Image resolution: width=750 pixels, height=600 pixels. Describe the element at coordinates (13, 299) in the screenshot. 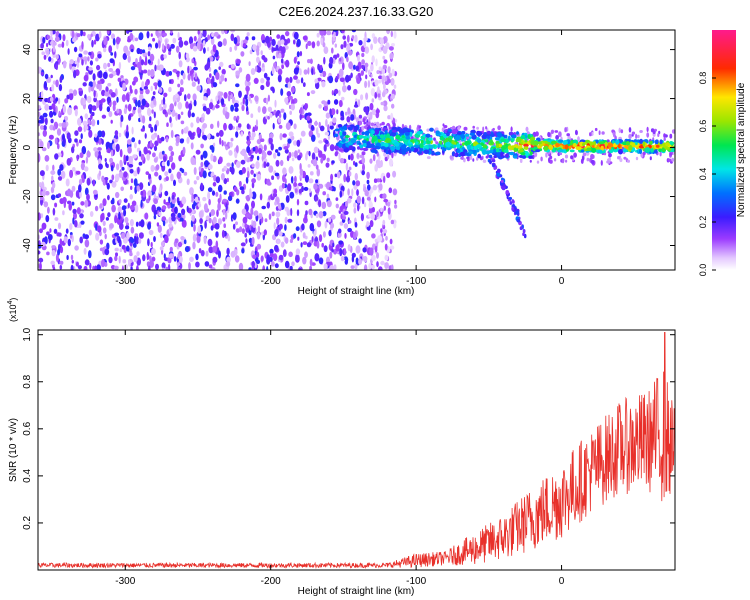

I see `snr-multiplier-close: )` at that location.